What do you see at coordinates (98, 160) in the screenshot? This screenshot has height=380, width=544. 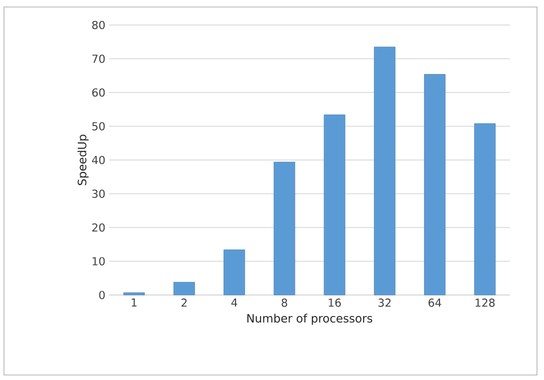 I see `y-tick-label: 40` at bounding box center [98, 160].